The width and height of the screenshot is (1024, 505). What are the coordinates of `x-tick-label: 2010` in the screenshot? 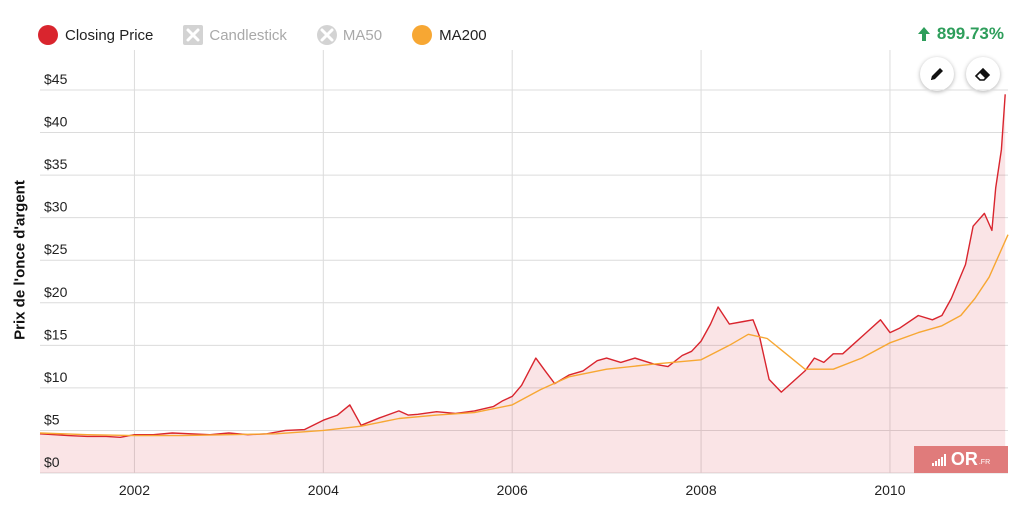 It's located at (889, 490).